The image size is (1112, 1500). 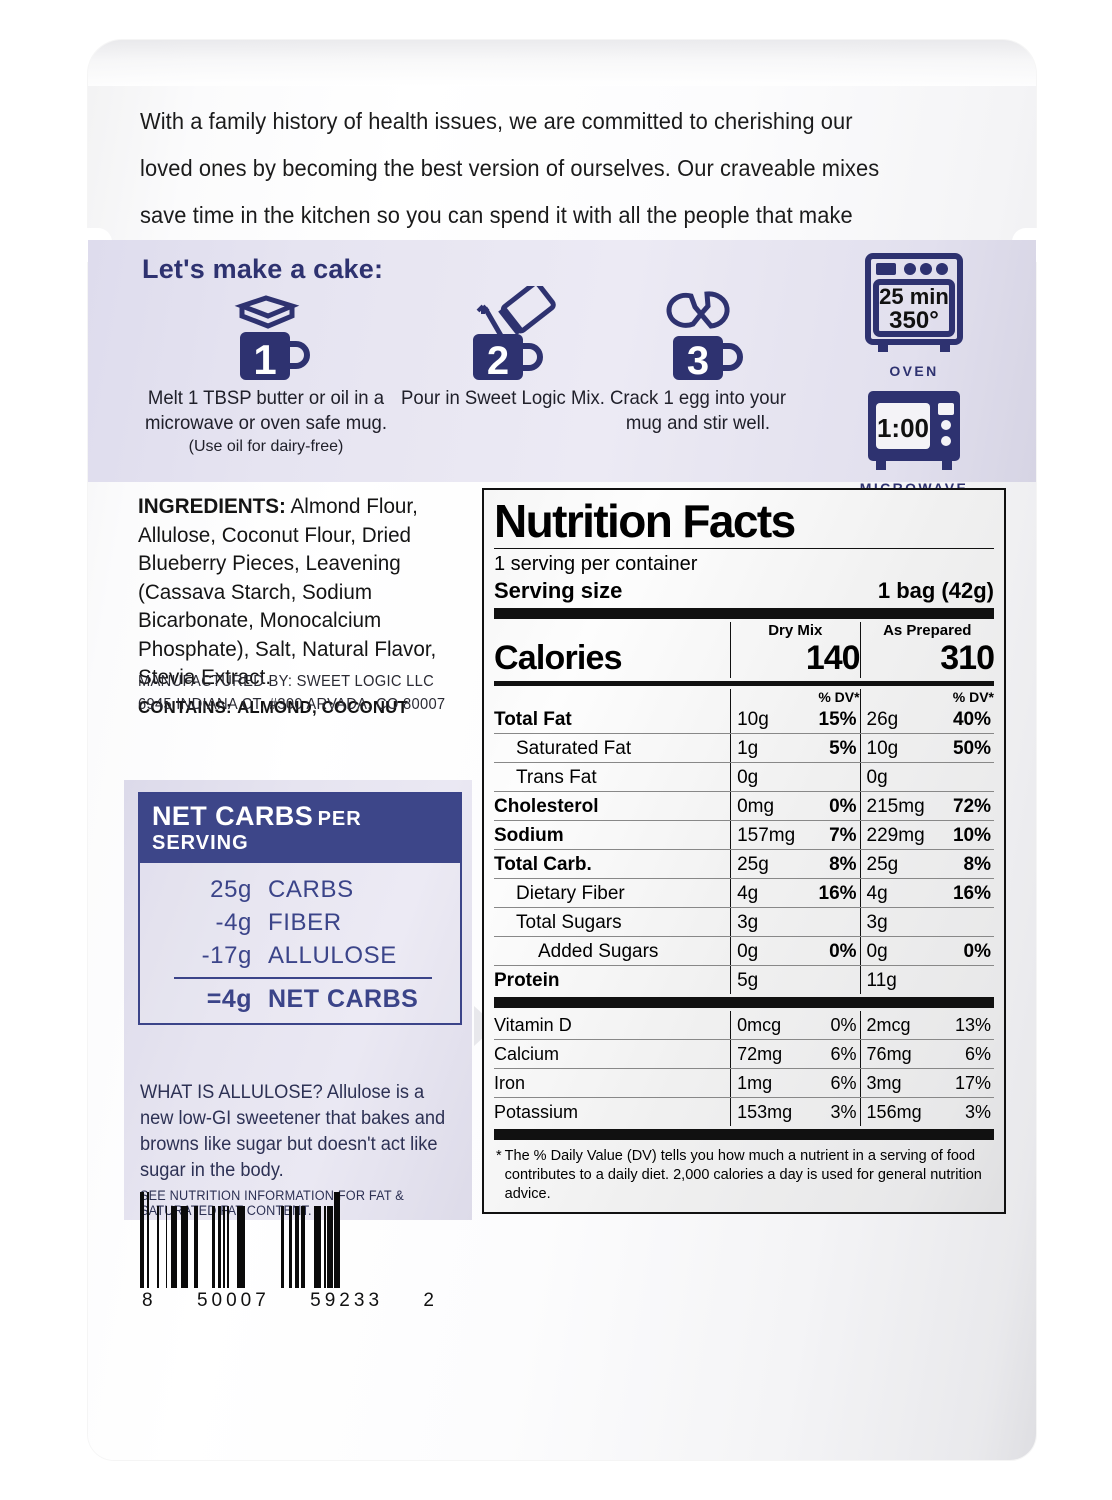 I want to click on nutrient-row: Added Sugars 0g 0% 0g 0%, so click(x=744, y=951).